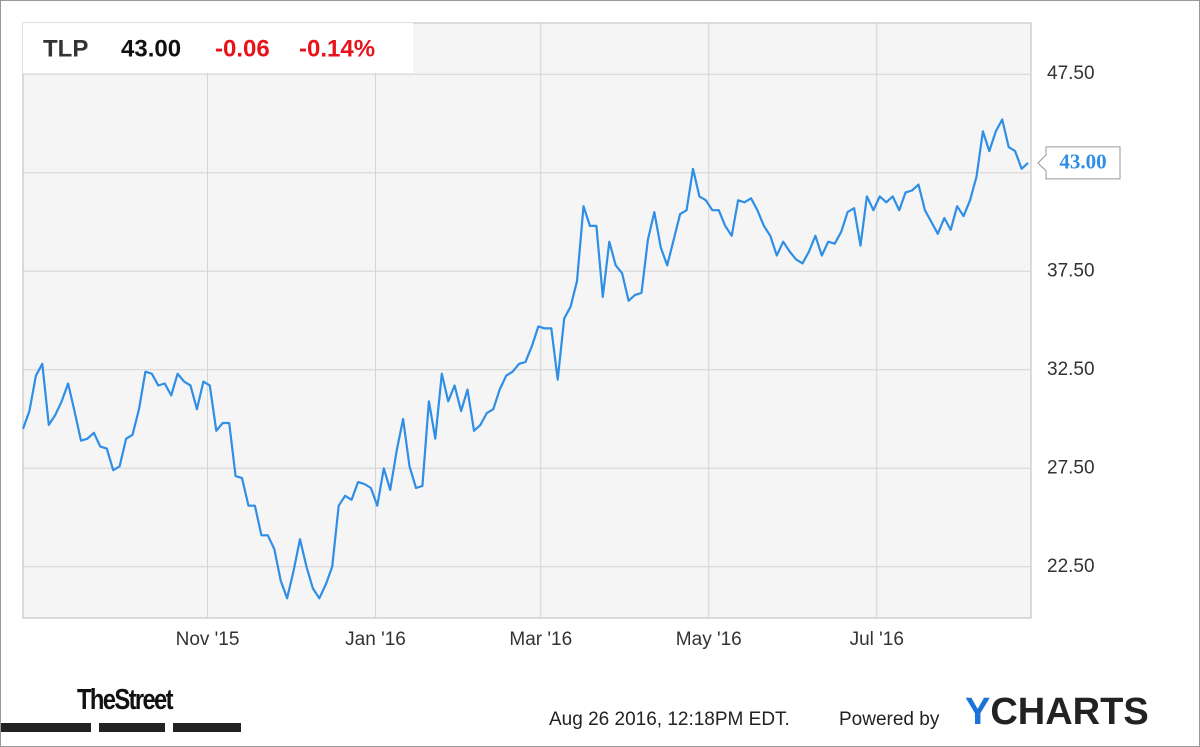  What do you see at coordinates (151, 48) in the screenshot?
I see `price: 43.00` at bounding box center [151, 48].